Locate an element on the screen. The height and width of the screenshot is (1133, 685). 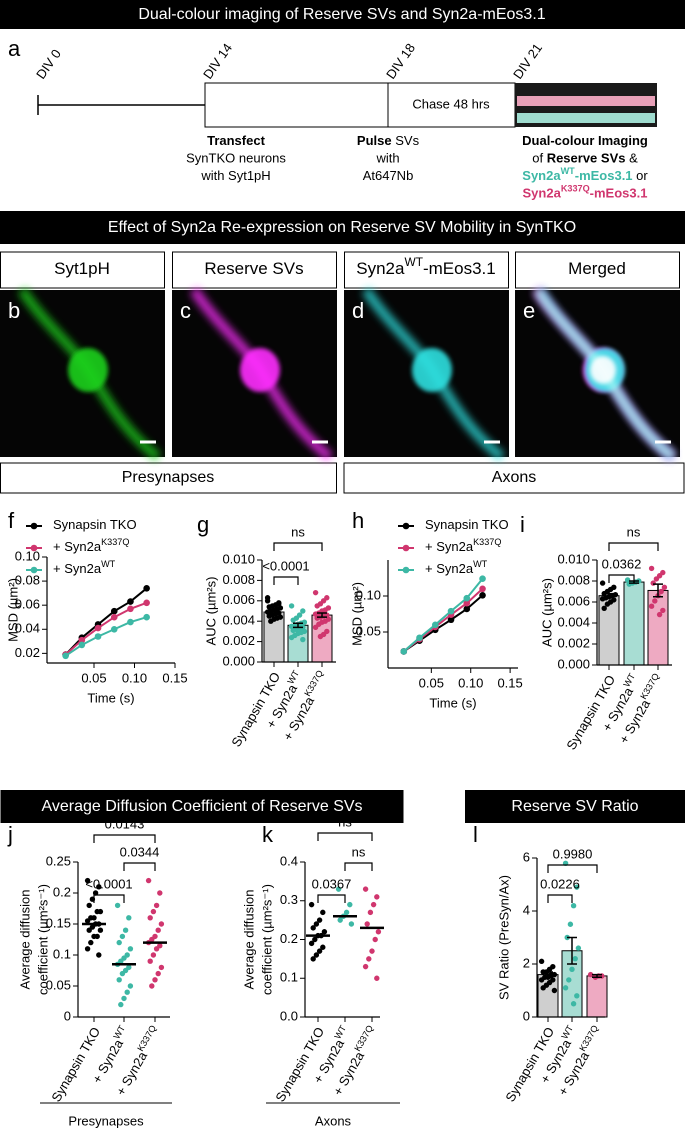
y-tick-label: 0 is located at coordinates (67, 1015).